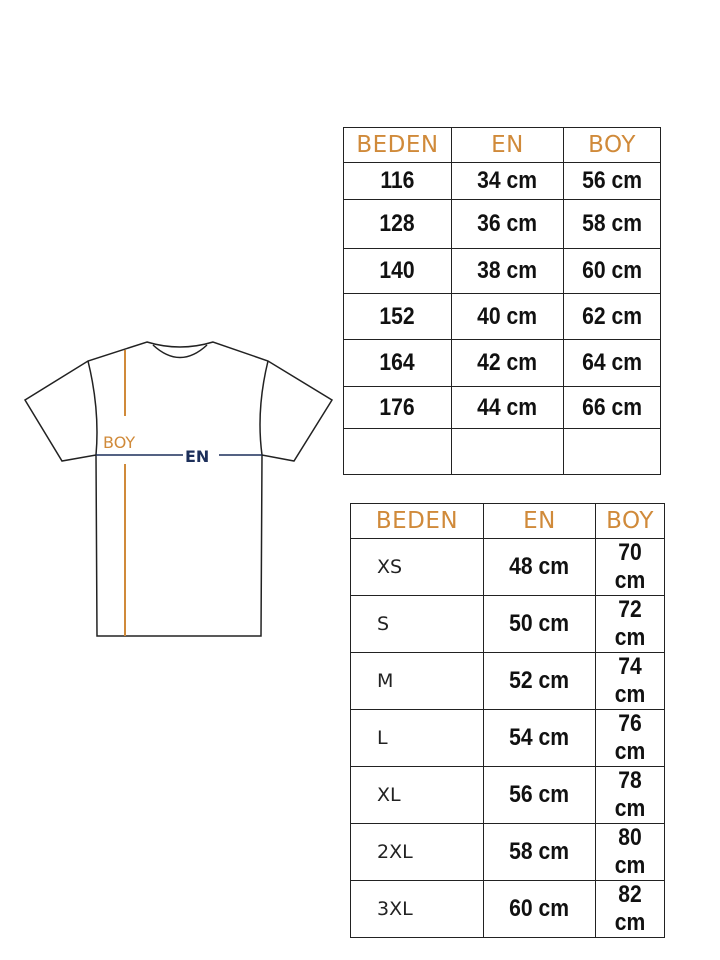  Describe the element at coordinates (507, 852) in the screenshot. I see `table-row: 2XL 58 cm 80 cm` at that location.